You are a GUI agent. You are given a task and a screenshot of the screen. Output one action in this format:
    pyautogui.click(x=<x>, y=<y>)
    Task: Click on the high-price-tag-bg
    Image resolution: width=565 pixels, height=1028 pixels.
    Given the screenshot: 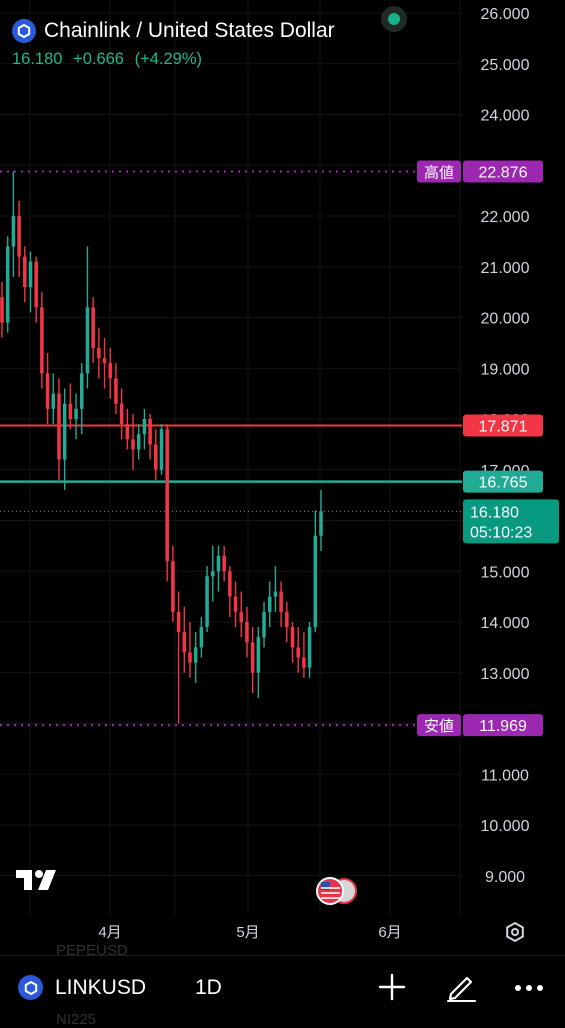 What is the action you would take?
    pyautogui.click(x=503, y=171)
    